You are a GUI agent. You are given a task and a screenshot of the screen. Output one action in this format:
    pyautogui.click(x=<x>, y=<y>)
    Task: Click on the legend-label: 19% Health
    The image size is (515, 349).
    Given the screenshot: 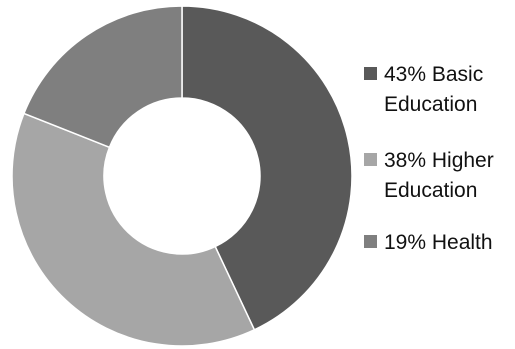 What is the action you would take?
    pyautogui.click(x=438, y=242)
    